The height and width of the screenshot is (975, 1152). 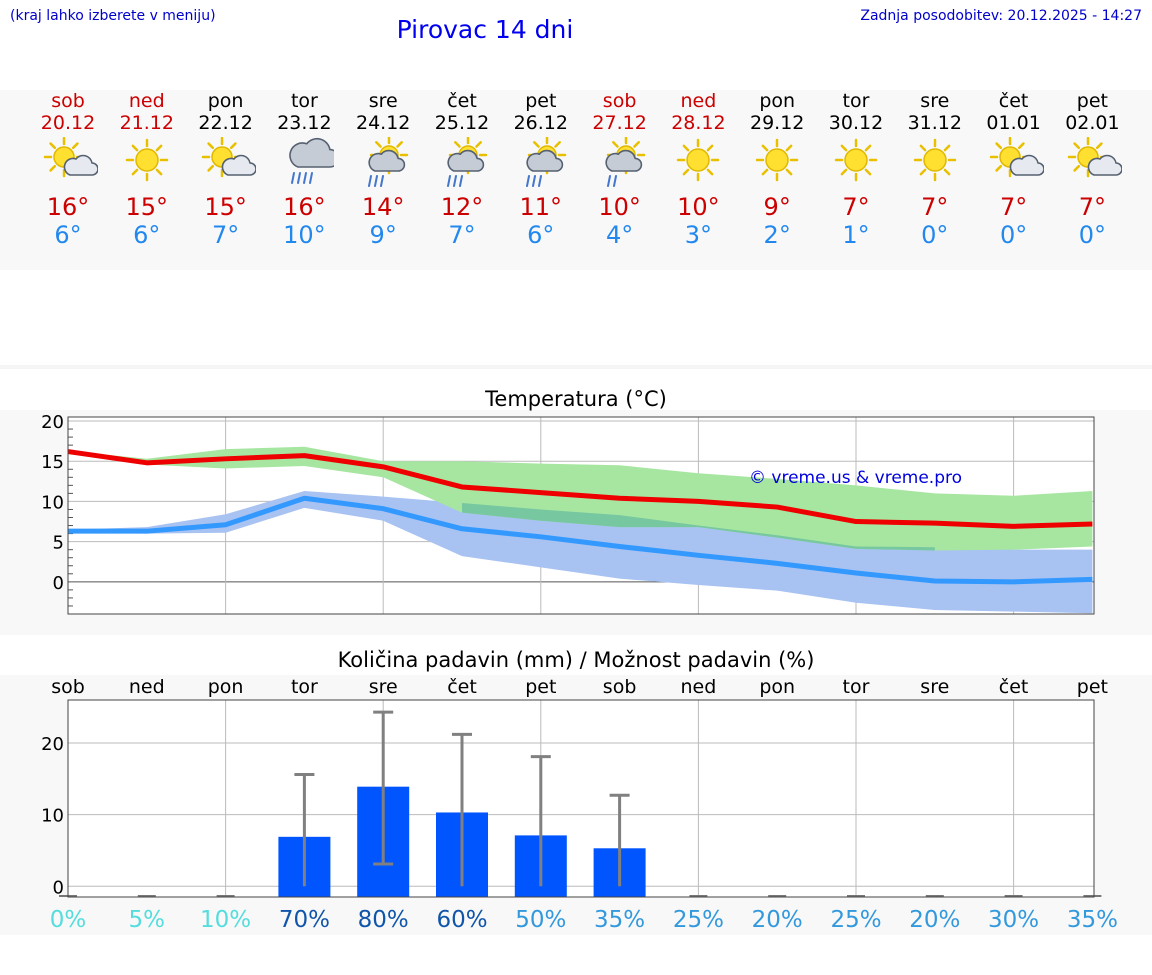 What do you see at coordinates (856, 687) in the screenshot?
I see `day-label: tor` at bounding box center [856, 687].